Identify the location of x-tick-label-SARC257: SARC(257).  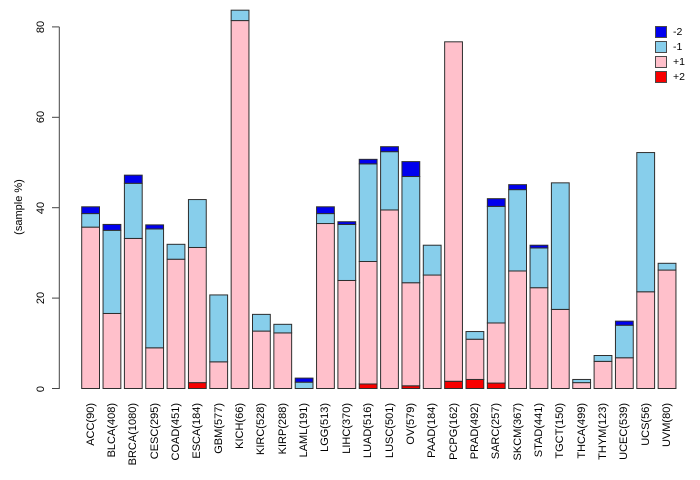
(496, 431).